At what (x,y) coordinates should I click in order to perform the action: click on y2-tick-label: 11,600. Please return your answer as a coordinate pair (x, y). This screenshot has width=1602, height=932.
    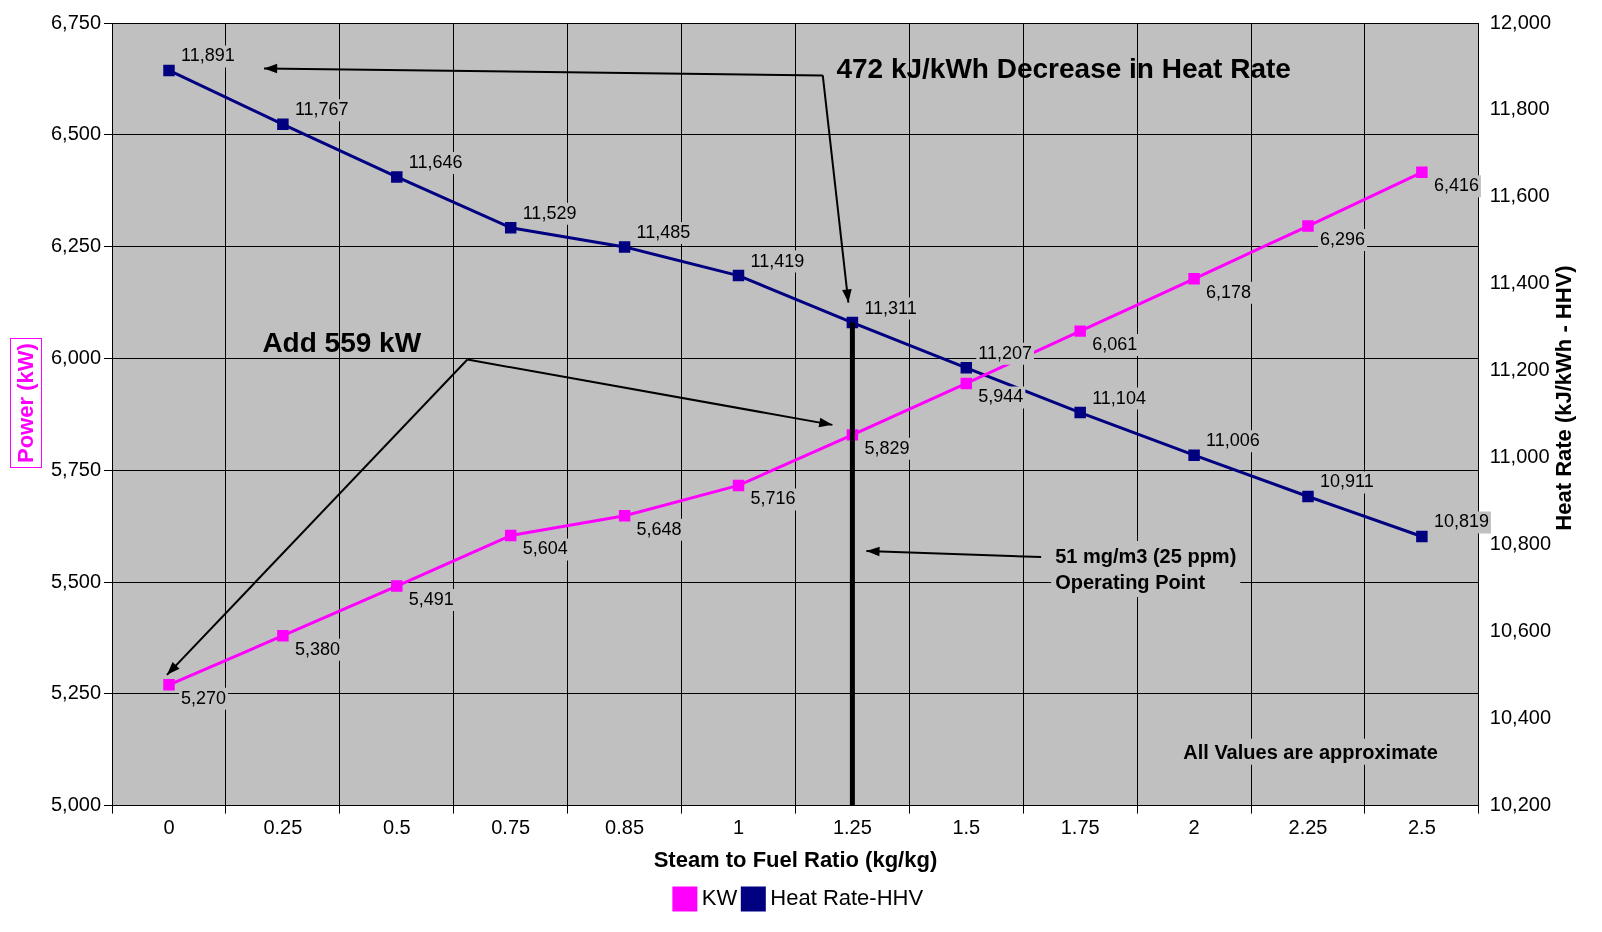
    Looking at the image, I should click on (1519, 195).